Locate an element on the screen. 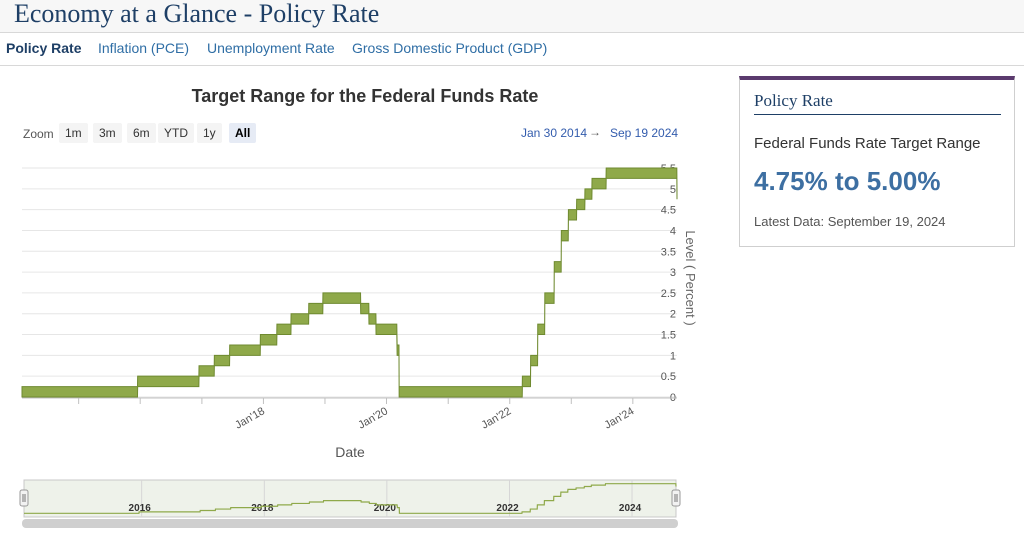 This screenshot has width=1024, height=533. panel-divider is located at coordinates (877, 114).